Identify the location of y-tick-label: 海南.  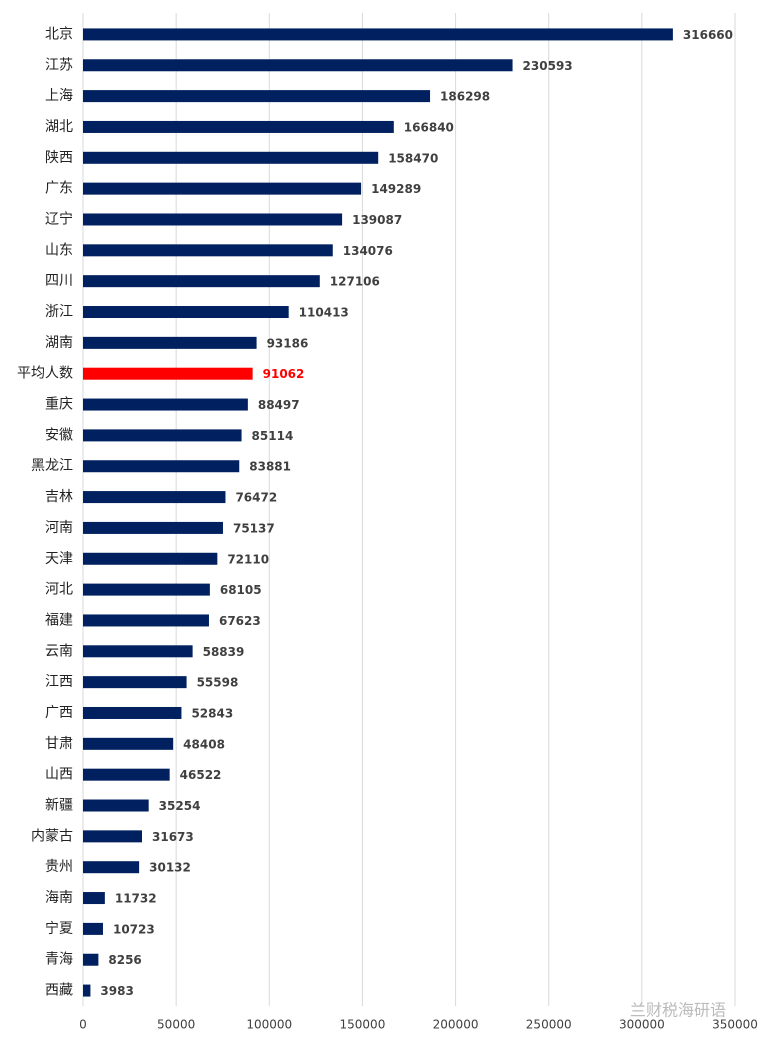
(59, 898).